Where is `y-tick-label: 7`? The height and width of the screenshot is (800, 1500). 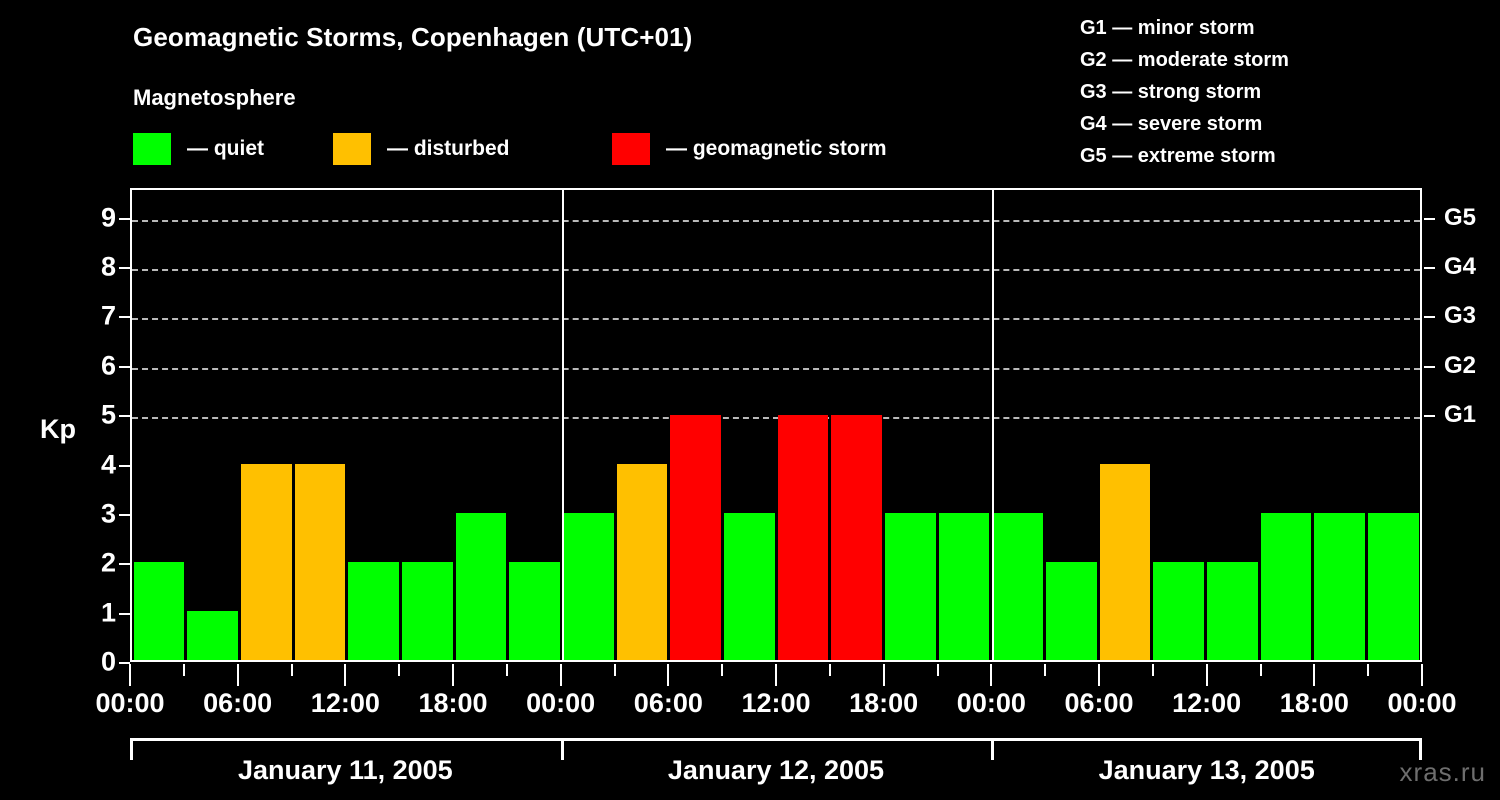 y-tick-label: 7 is located at coordinates (108, 315).